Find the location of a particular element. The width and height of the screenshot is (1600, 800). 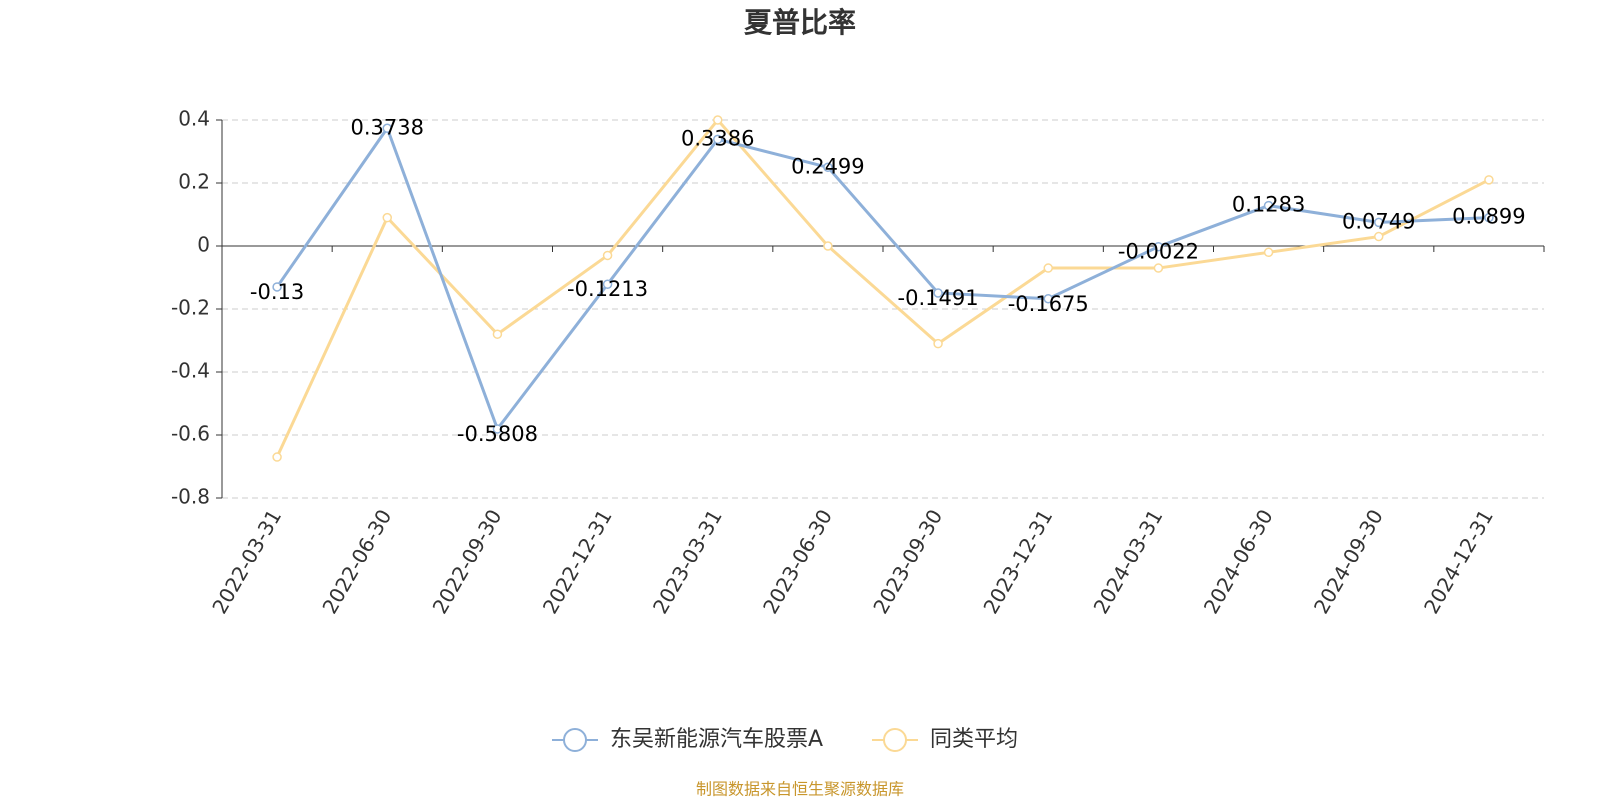

data-label: -0.0022 is located at coordinates (1158, 252).